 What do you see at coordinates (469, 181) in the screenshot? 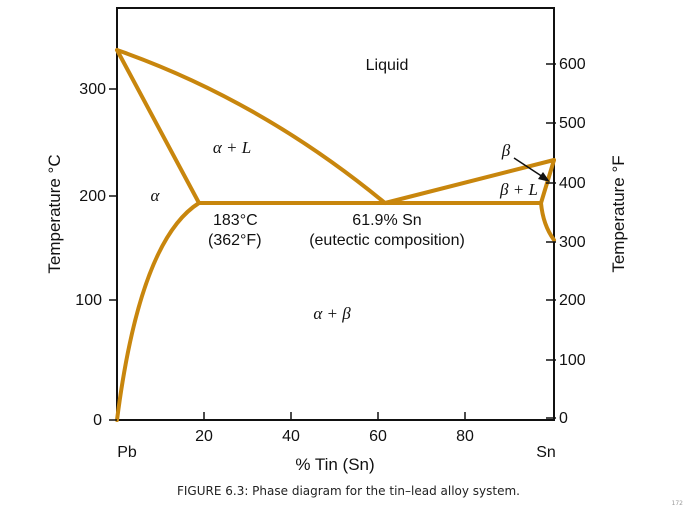
I see `liquidus-right` at bounding box center [469, 181].